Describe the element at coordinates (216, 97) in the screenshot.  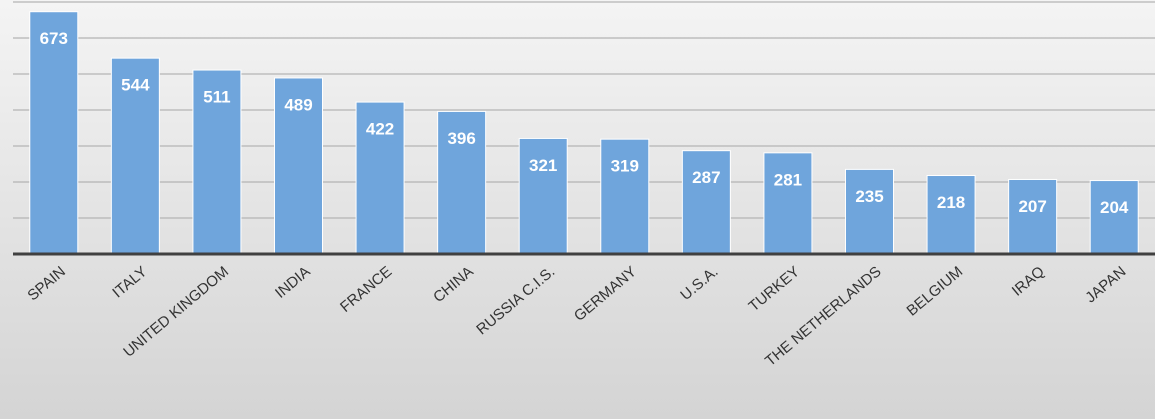
I see `data-label: 511` at that location.